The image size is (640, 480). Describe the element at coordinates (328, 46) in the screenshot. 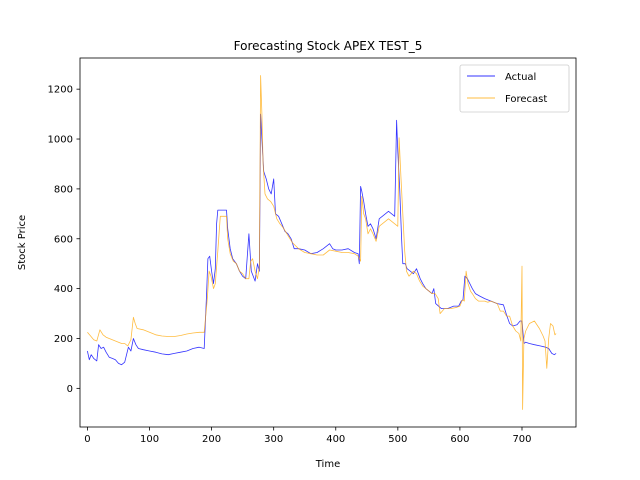

I see `chart-title: Forecasting Stock APEX TEST_5` at that location.